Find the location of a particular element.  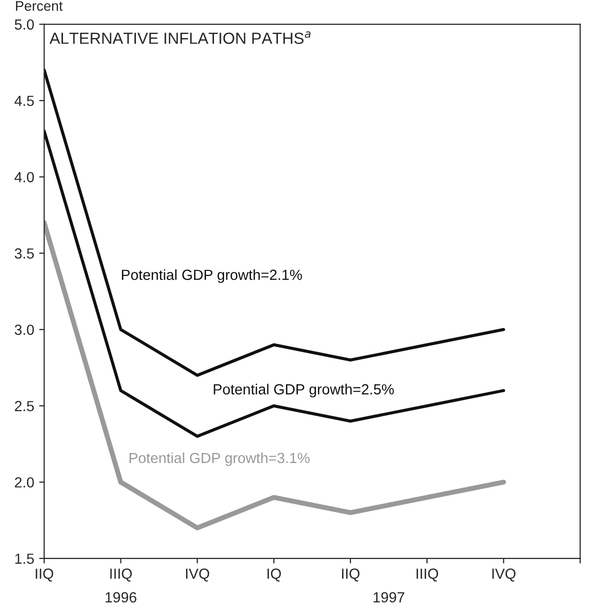

text: 1996 is located at coordinates (121, 597).